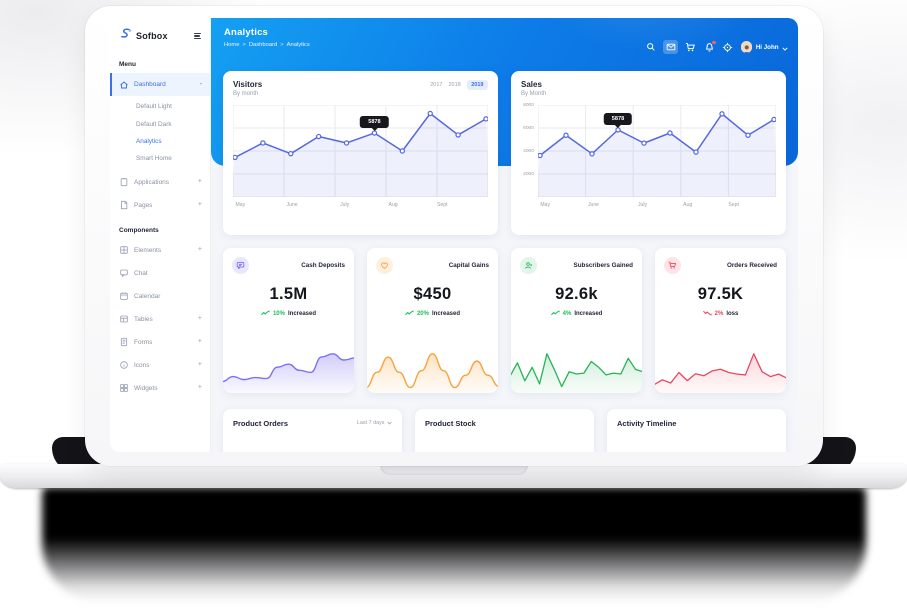  I want to click on visitors-chart: 5878, so click(360, 151).